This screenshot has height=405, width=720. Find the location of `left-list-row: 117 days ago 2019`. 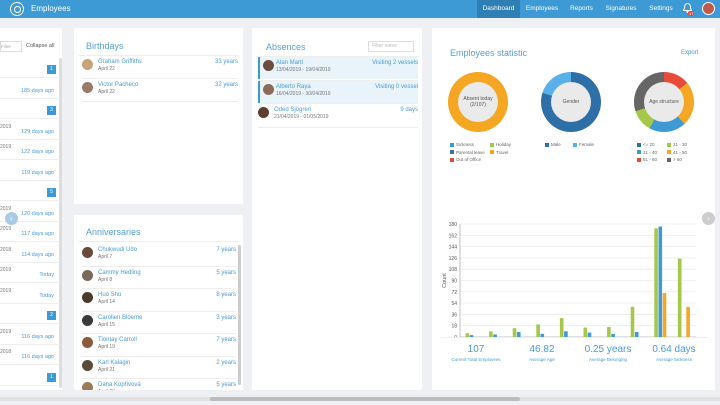

left-list-row: 117 days ago 2019 is located at coordinates (29, 233).